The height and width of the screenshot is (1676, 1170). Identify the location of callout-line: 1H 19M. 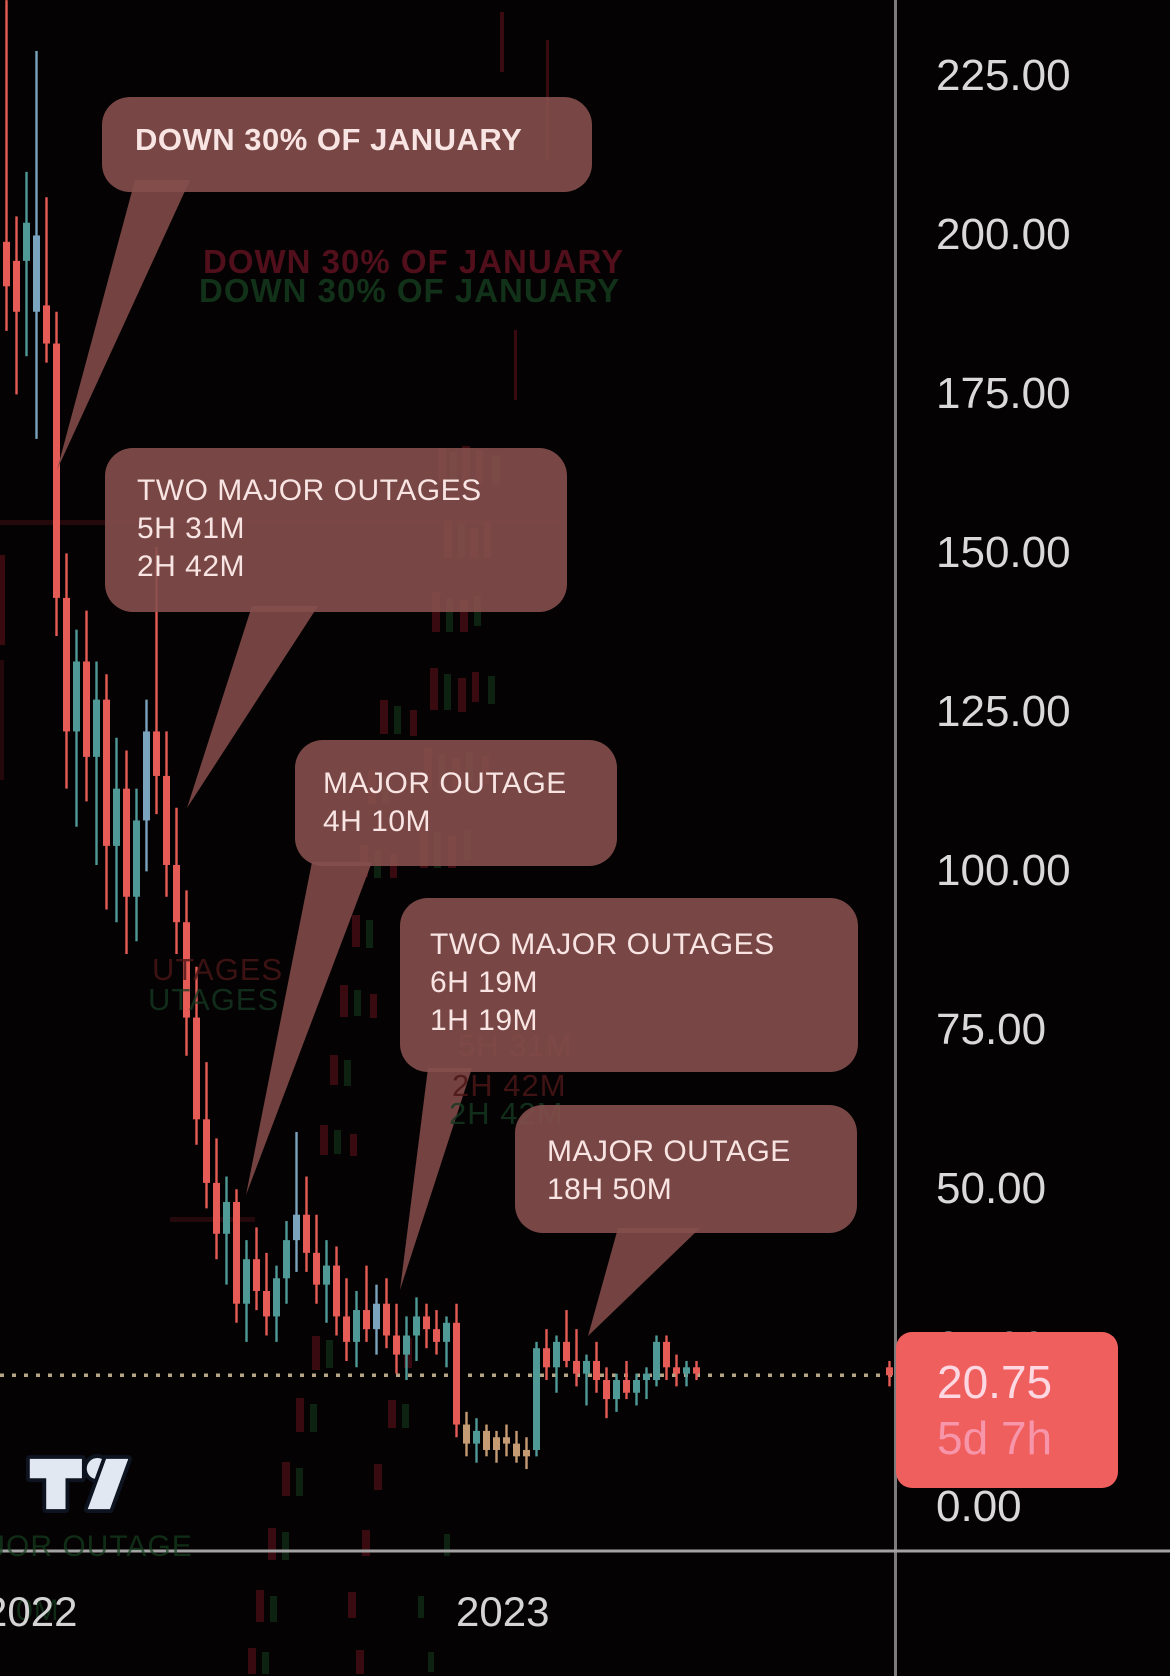
(484, 1020).